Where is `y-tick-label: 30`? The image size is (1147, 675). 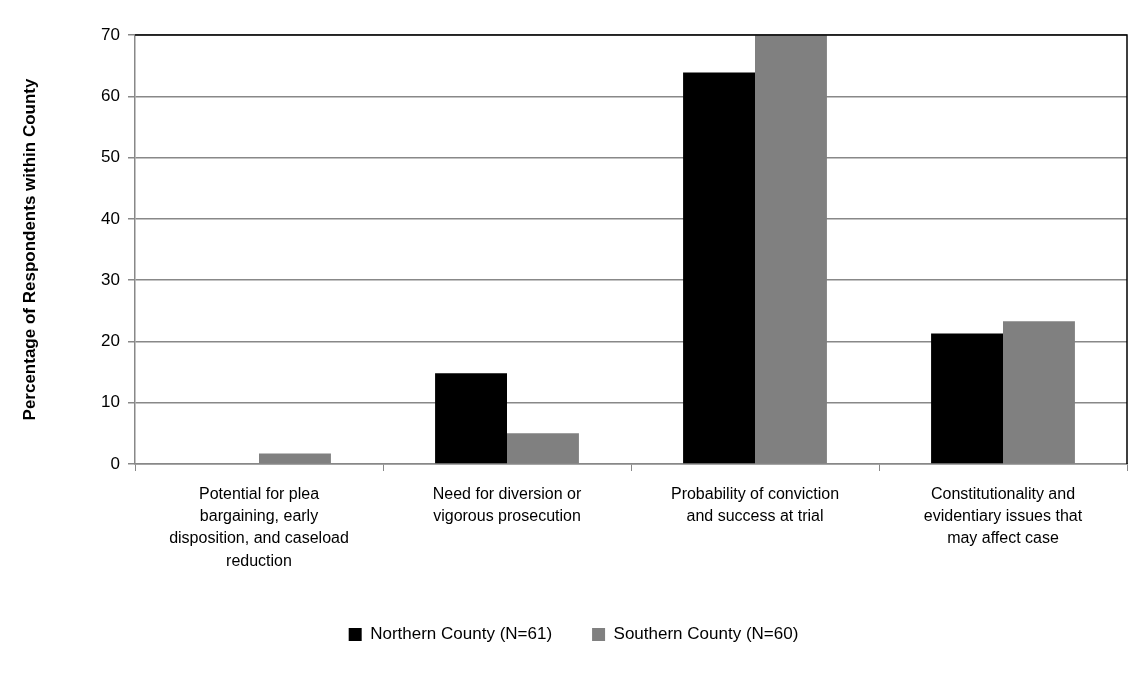
y-tick-label: 30 is located at coordinates (110, 279).